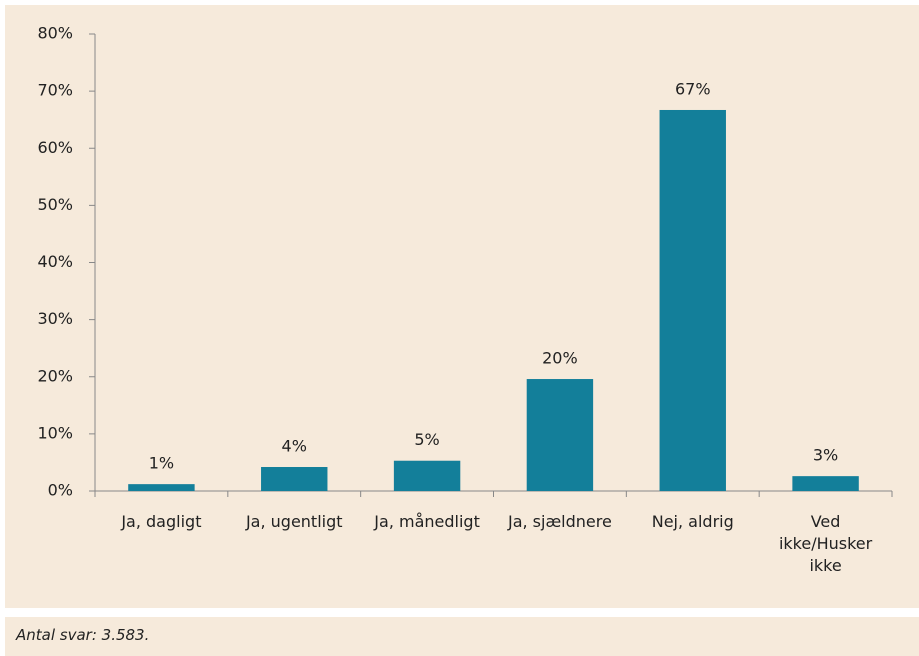 The width and height of the screenshot is (919, 656). Describe the element at coordinates (294, 521) in the screenshot. I see `x-tick-label: Ja, ugentligt` at that location.